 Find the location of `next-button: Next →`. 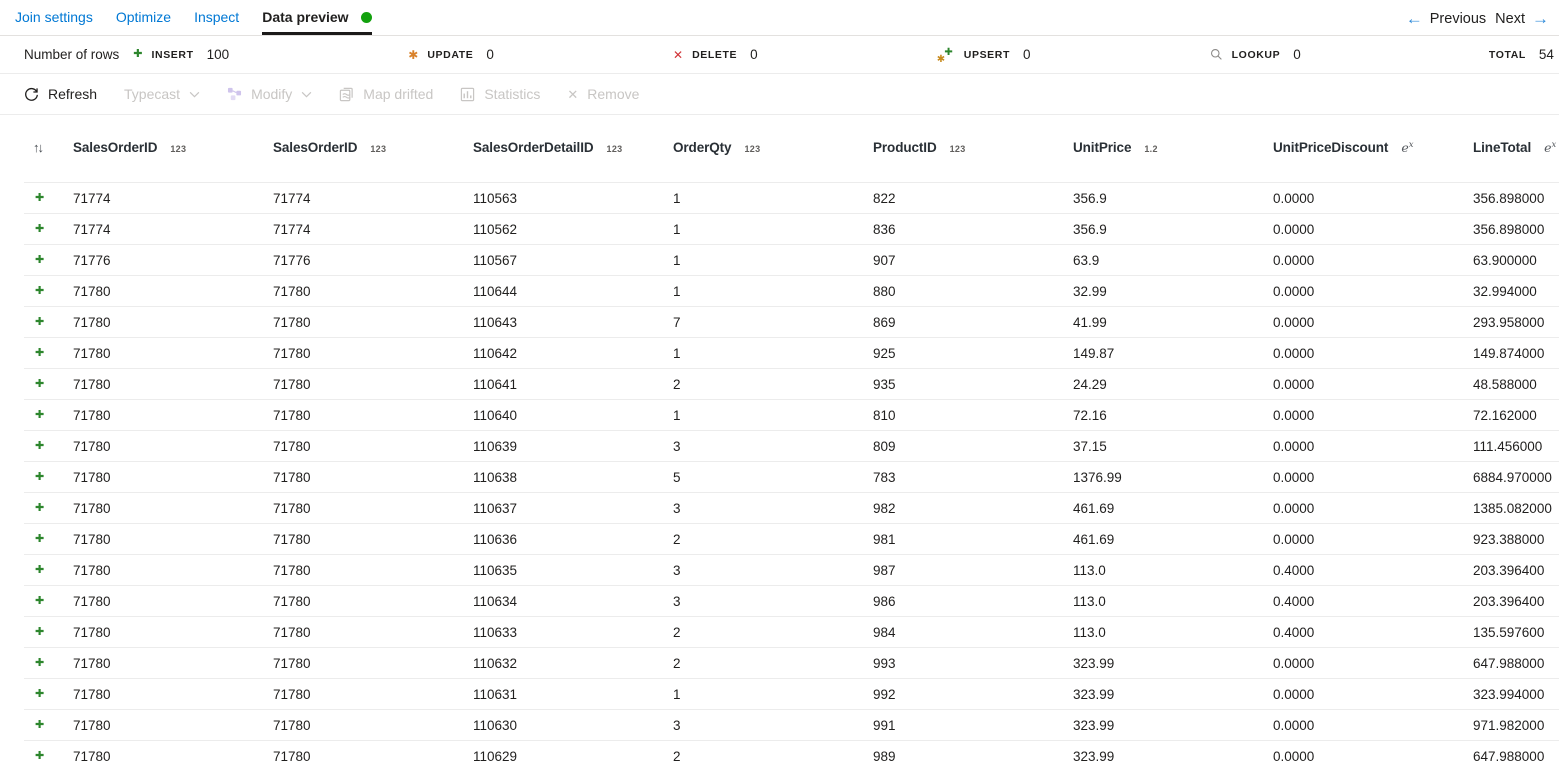

next-button: Next → is located at coordinates (1522, 18).